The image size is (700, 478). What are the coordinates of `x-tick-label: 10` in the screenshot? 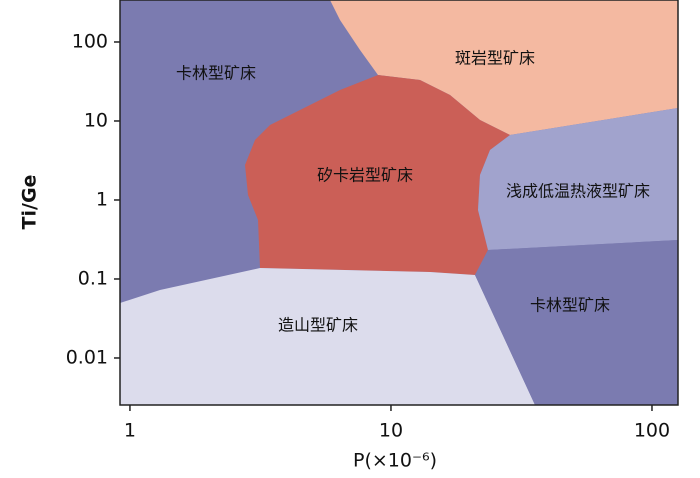 It's located at (391, 431).